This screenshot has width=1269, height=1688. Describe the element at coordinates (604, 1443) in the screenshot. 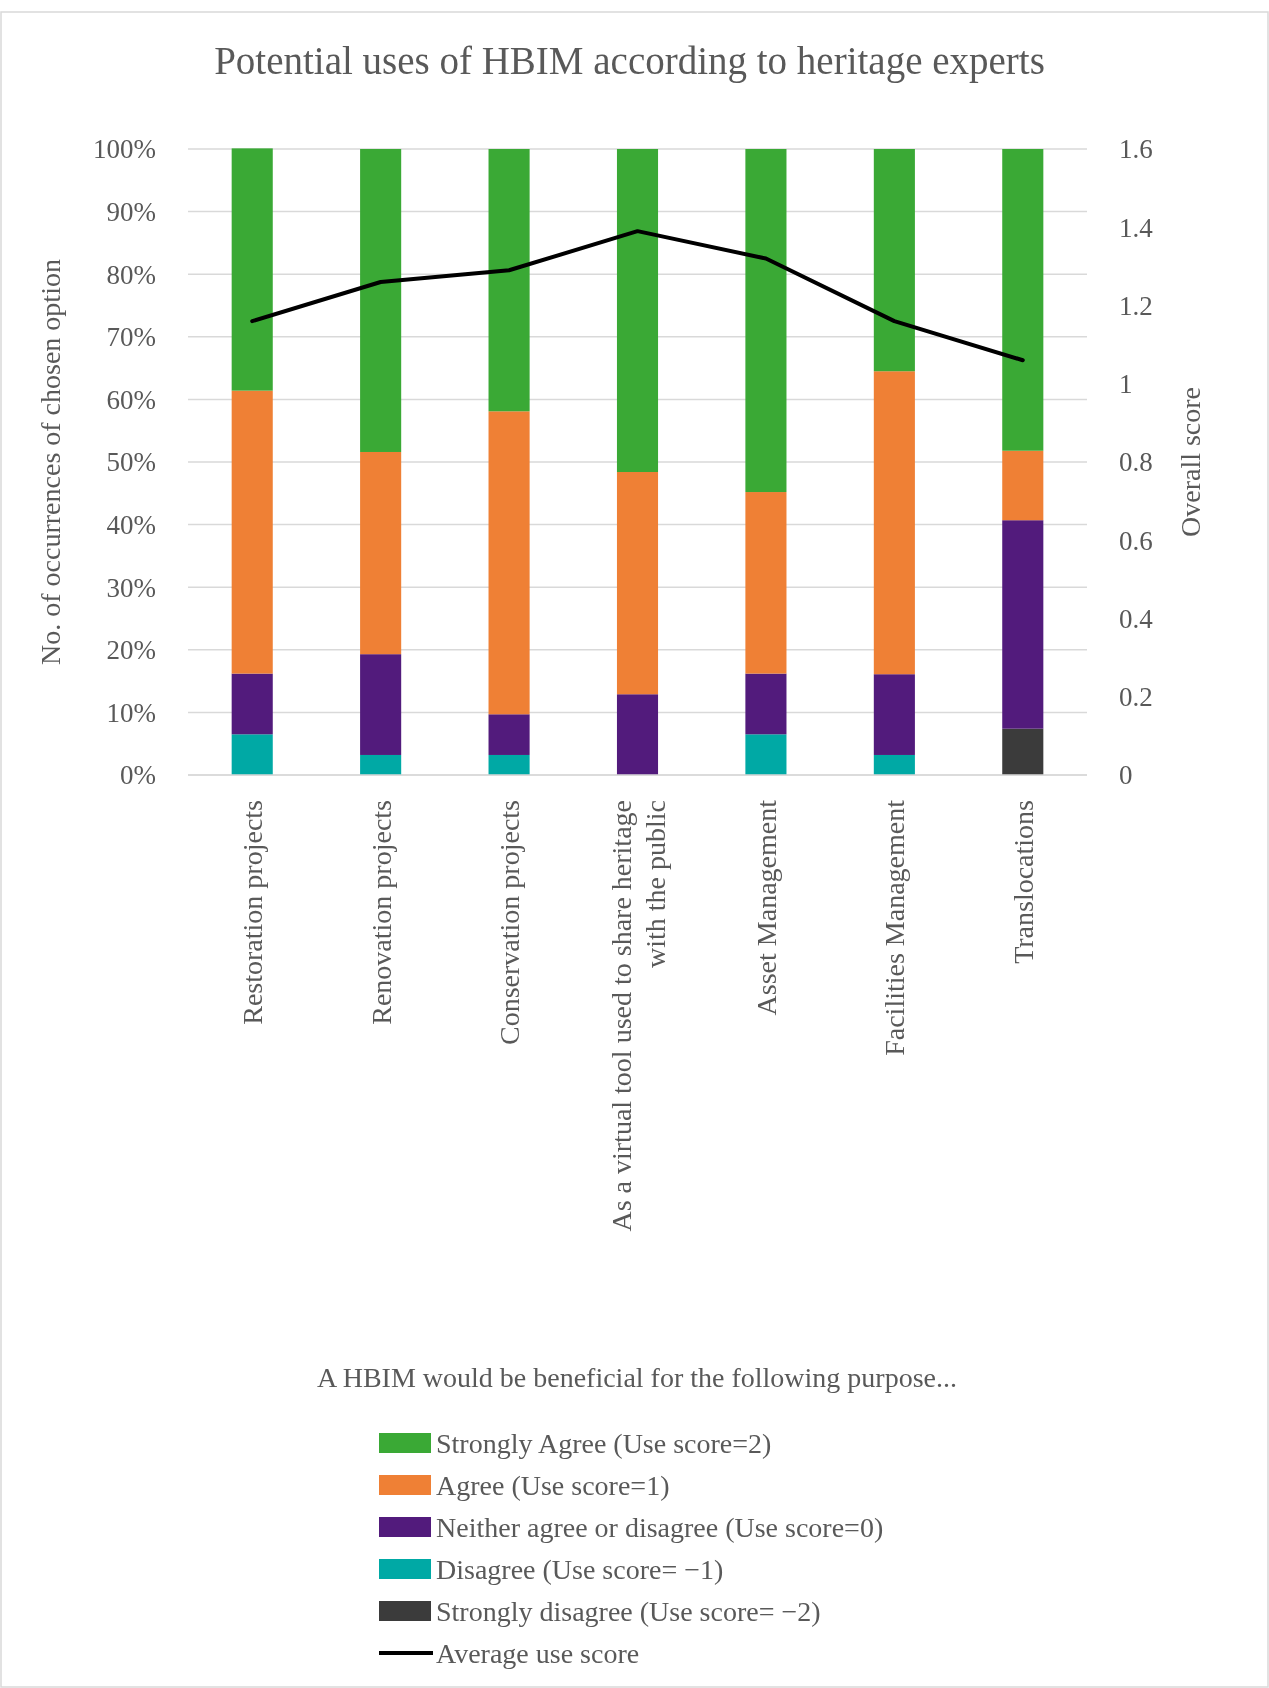

I see `legend-label: Strongly Agree (Use score=2)` at that location.